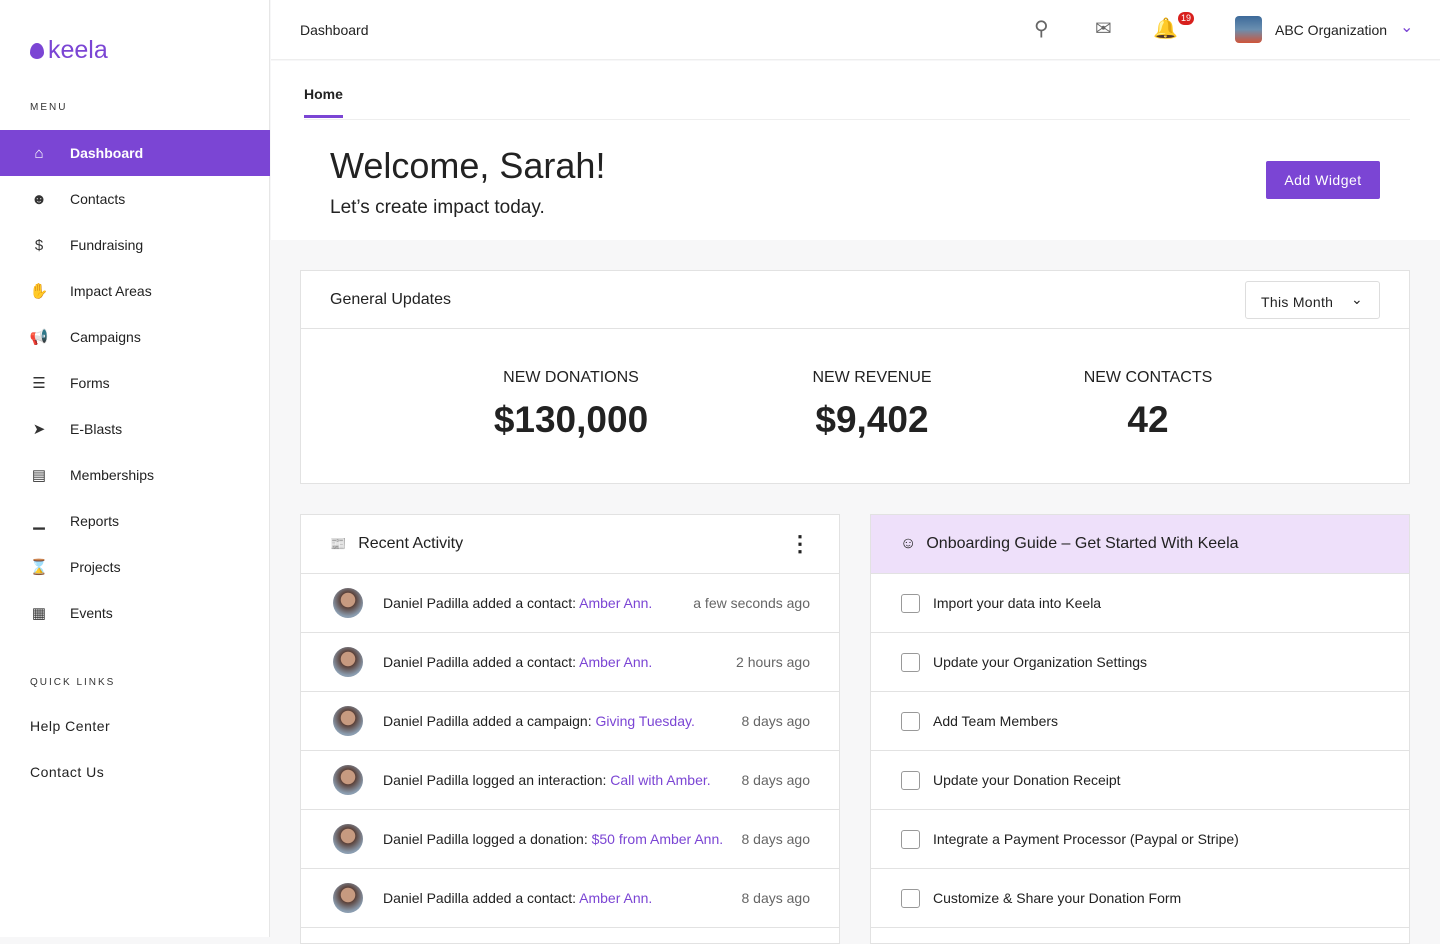 The width and height of the screenshot is (1440, 944). What do you see at coordinates (69, 50) in the screenshot?
I see `keela-logo: keela` at bounding box center [69, 50].